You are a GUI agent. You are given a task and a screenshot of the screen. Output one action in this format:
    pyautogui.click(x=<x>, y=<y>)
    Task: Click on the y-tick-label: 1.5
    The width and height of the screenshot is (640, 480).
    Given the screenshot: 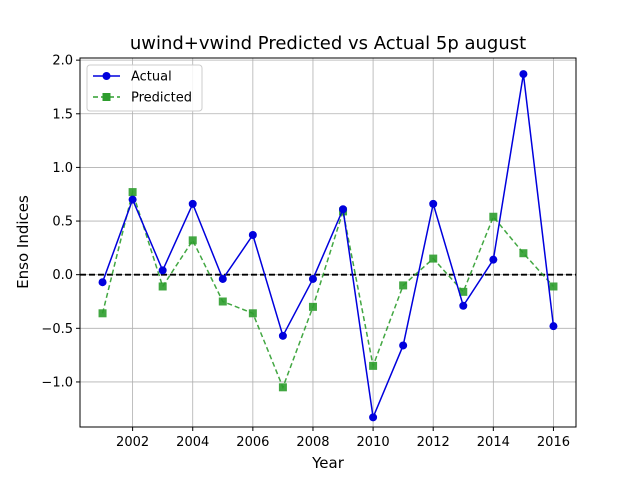 What is the action you would take?
    pyautogui.click(x=62, y=114)
    